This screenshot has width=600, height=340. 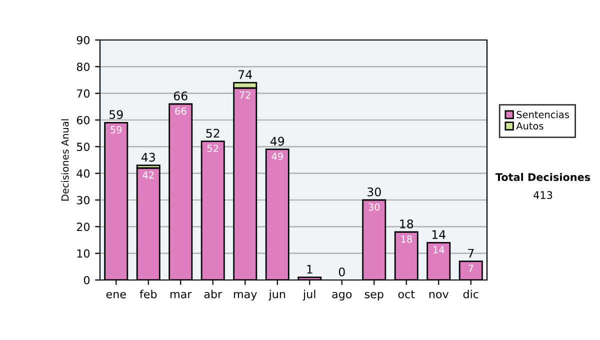 What do you see at coordinates (277, 295) in the screenshot?
I see `x-tick-label: jun` at bounding box center [277, 295].